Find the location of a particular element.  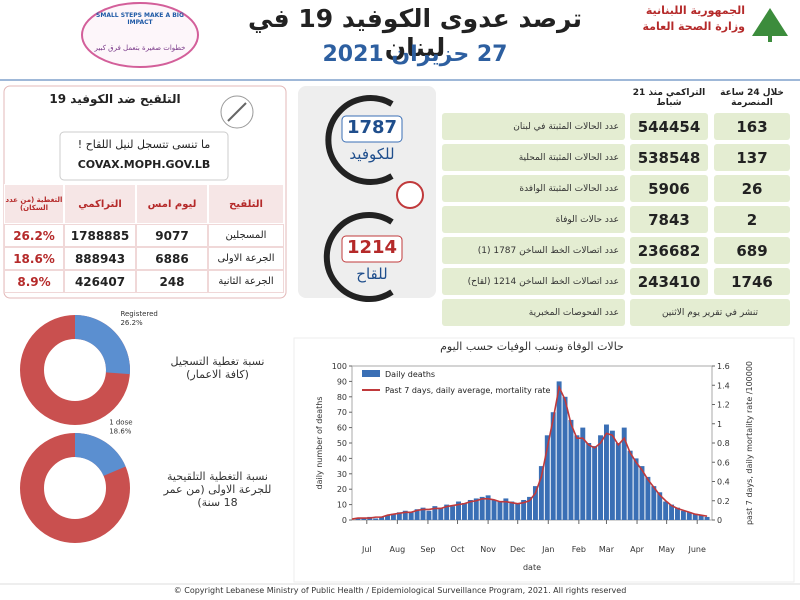

column-header: التغطية (من عدد السكان) is located at coordinates (34, 204).